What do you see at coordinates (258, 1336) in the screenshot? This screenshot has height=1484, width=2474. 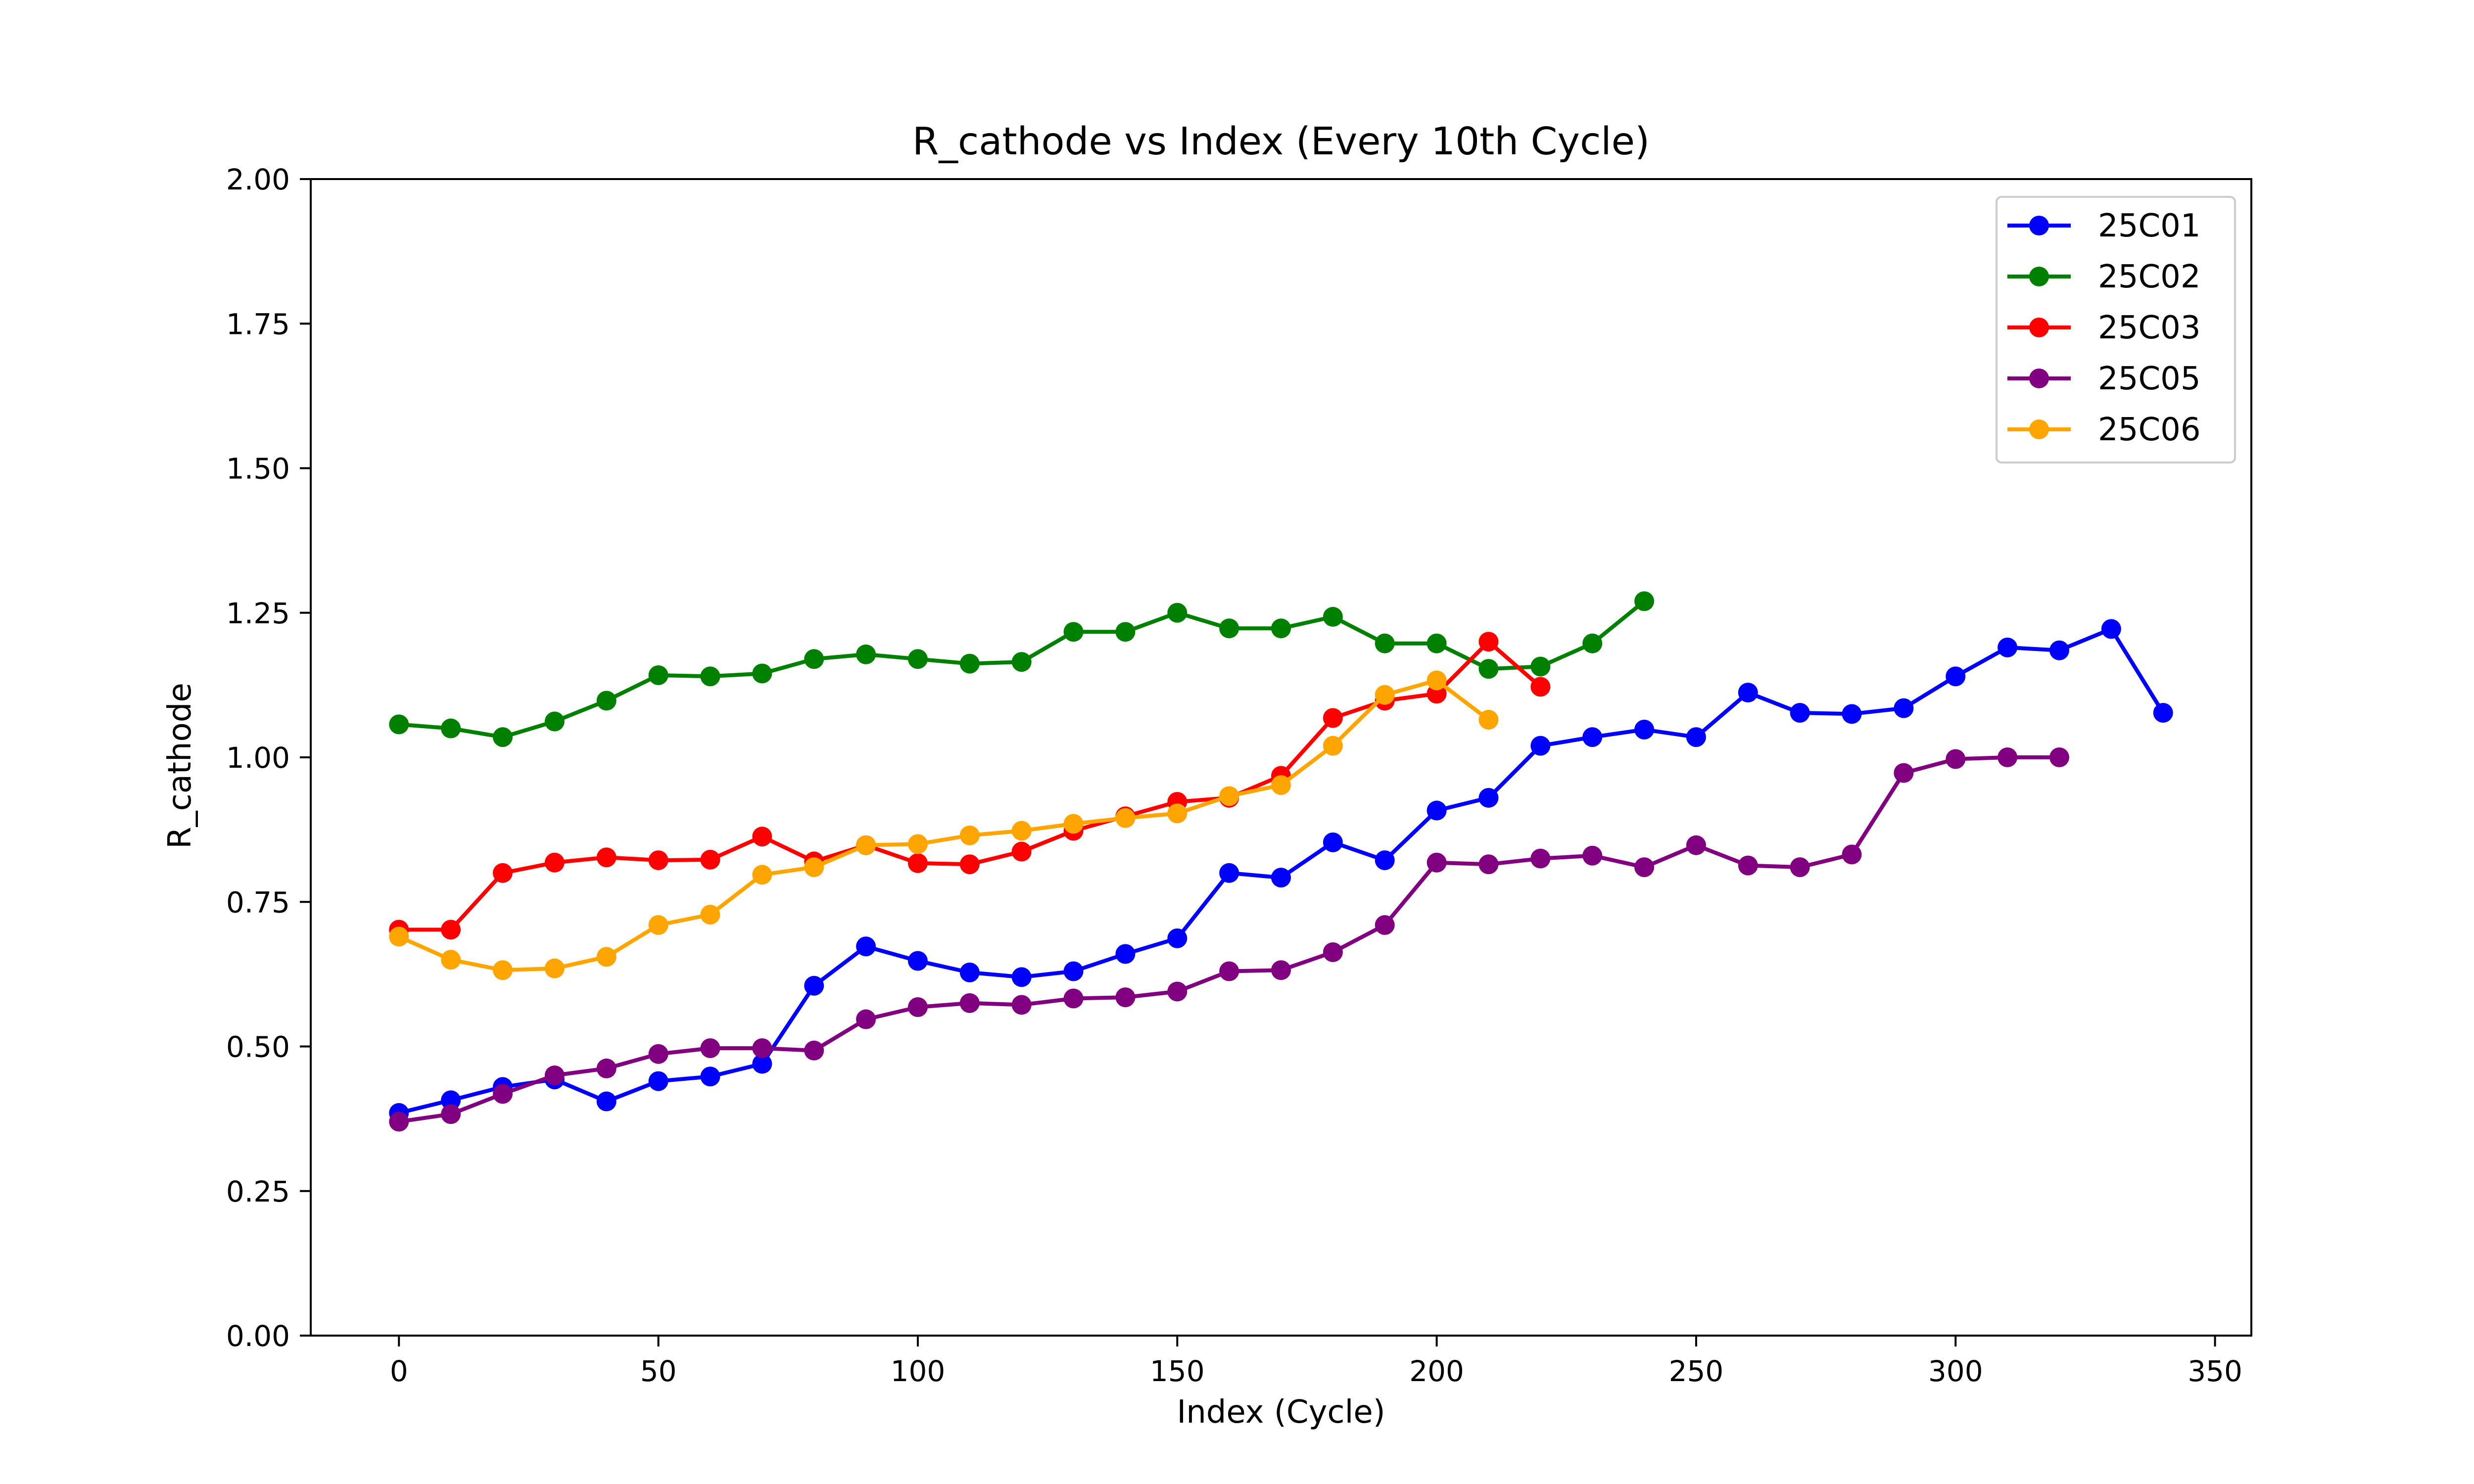 I see `y-tick-label: 0.00` at bounding box center [258, 1336].